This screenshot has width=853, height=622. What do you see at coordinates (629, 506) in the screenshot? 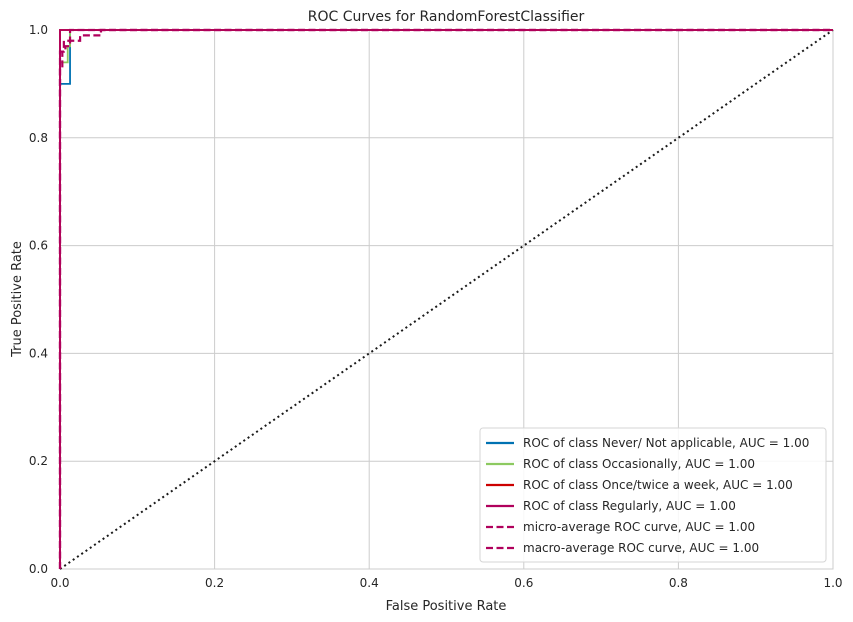
I see `legend-label-4: ROC of class Regularly, AUC = 1.00` at bounding box center [629, 506].